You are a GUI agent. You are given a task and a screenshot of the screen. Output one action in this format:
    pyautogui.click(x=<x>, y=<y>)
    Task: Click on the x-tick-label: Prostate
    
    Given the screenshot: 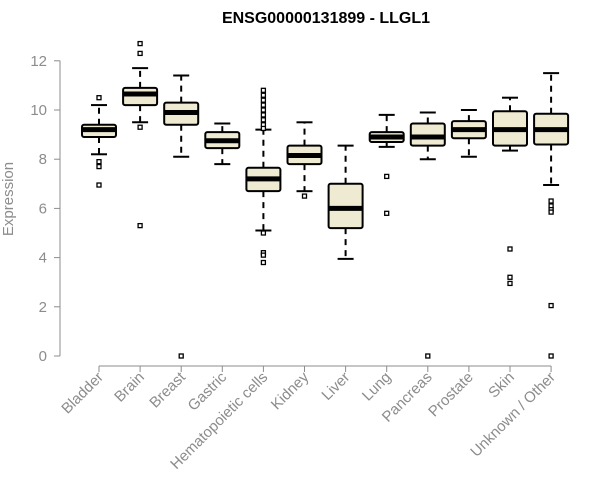 What is the action you would take?
    pyautogui.click(x=451, y=395)
    